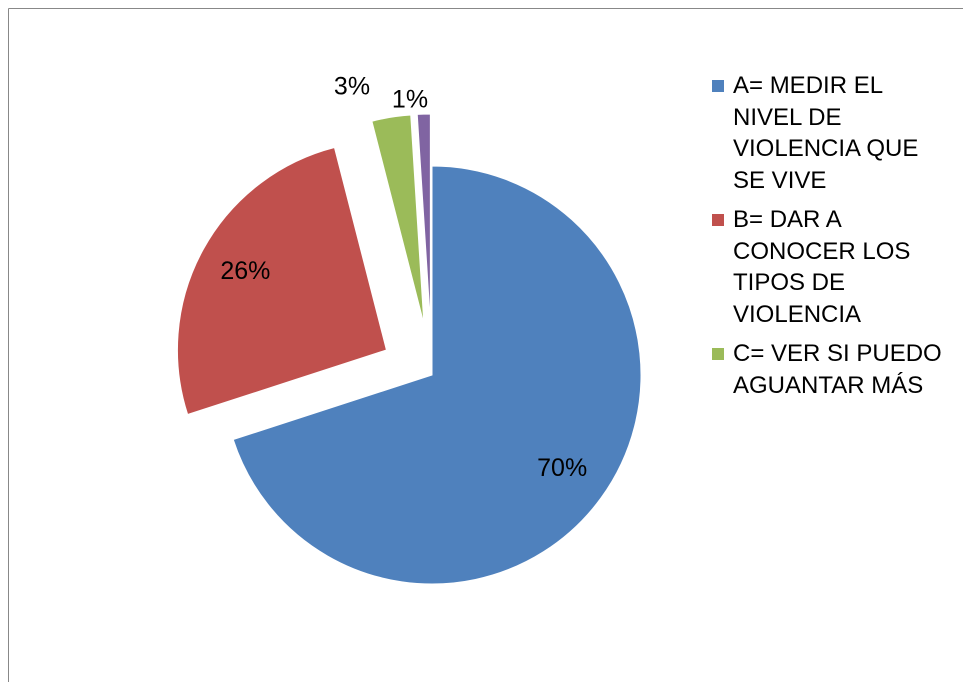 This screenshot has width=963, height=682. Describe the element at coordinates (245, 271) in the screenshot. I see `data-label: 26%` at that location.